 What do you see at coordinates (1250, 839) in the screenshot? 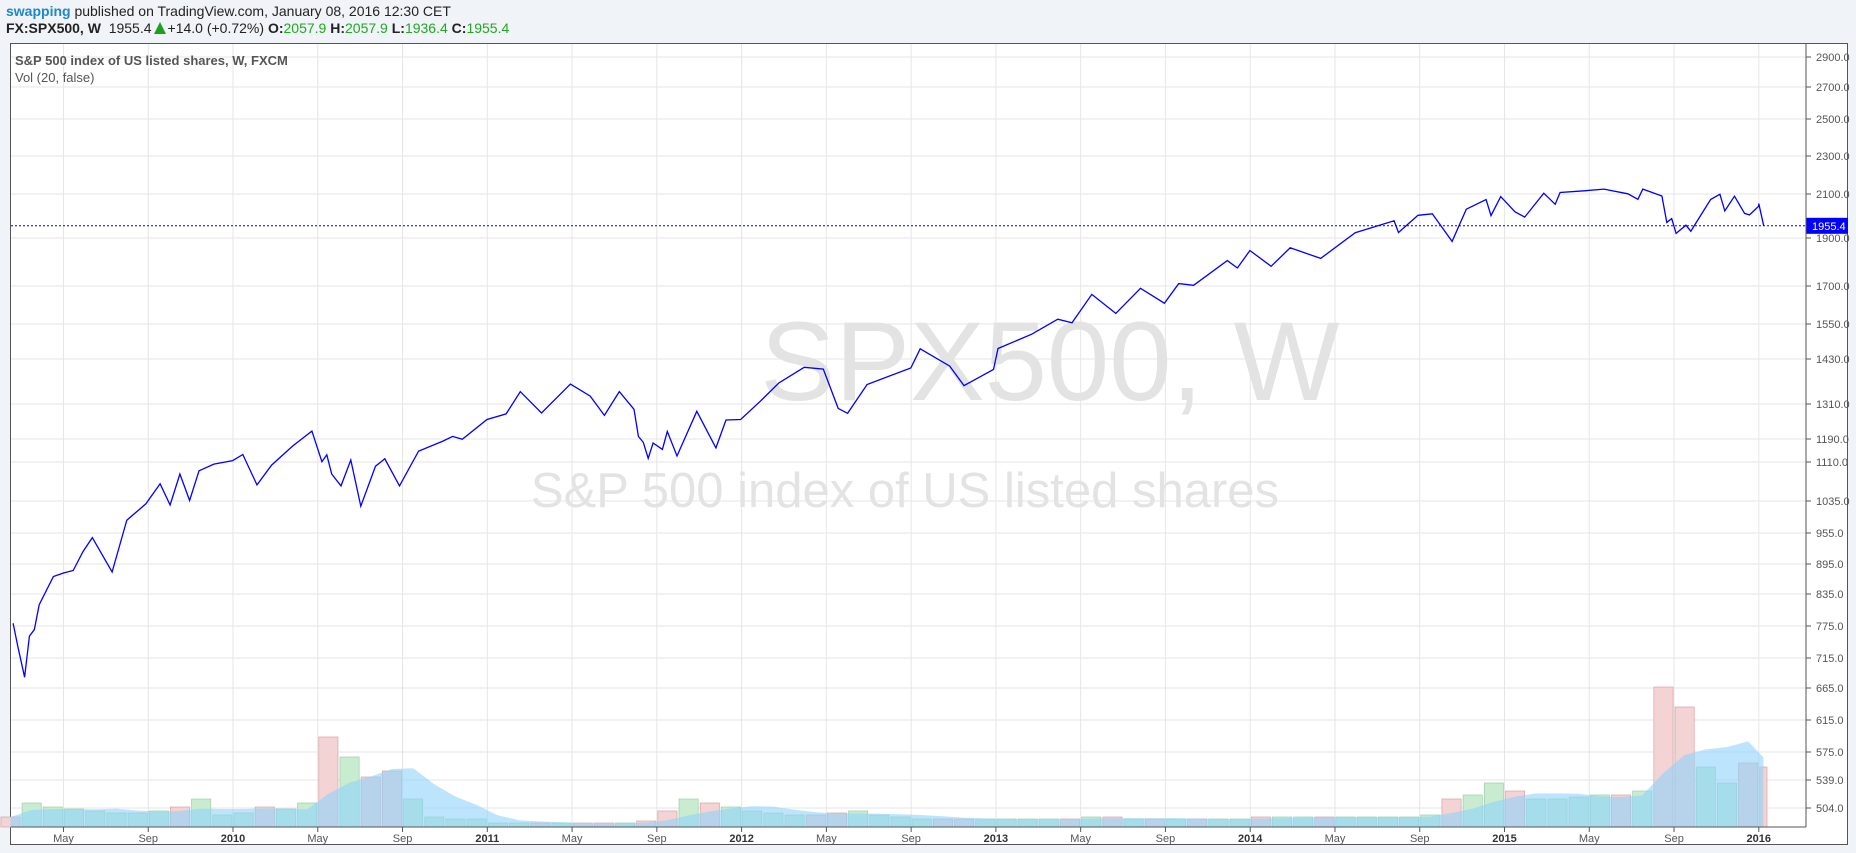
I see `x-tick-label: 2014` at bounding box center [1250, 839].